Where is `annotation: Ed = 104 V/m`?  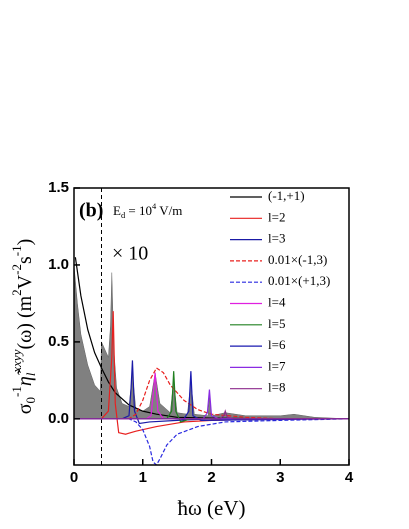 annotation: Ed = 104 V/m is located at coordinates (147, 210).